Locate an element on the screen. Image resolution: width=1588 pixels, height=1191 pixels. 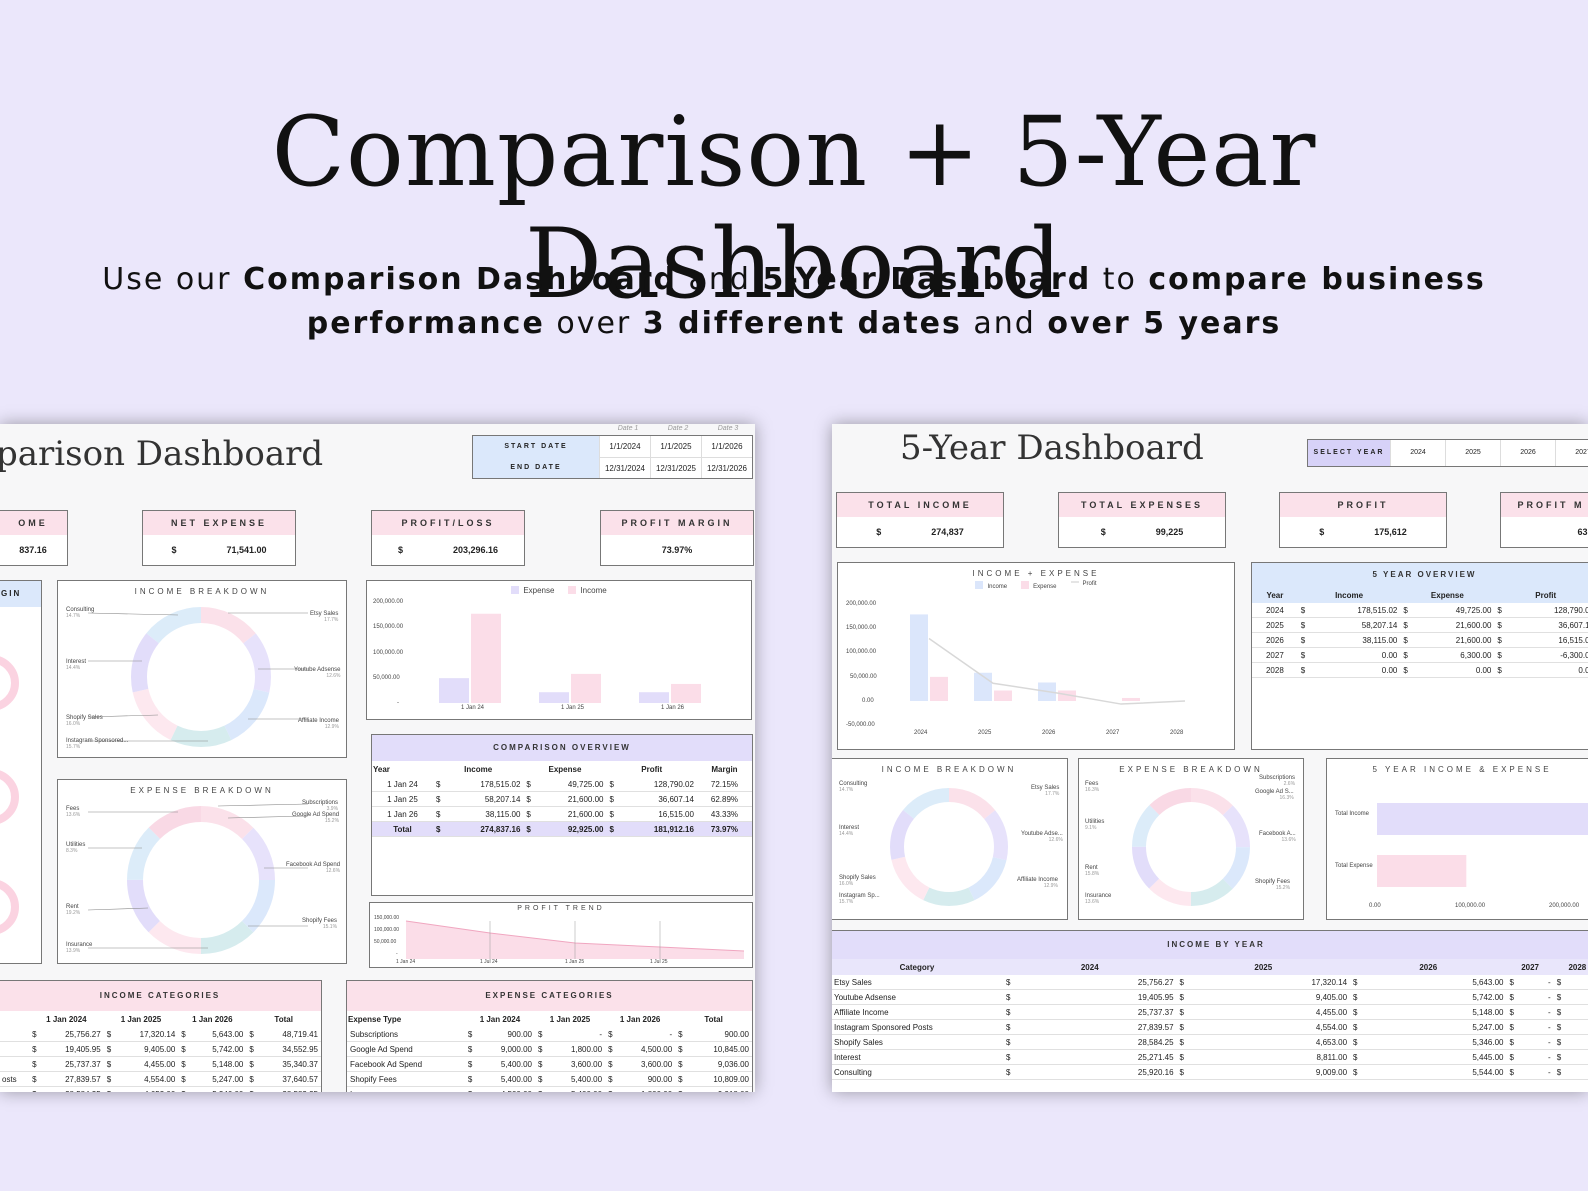
year-option-2025: 2025 is located at coordinates (1472, 453).